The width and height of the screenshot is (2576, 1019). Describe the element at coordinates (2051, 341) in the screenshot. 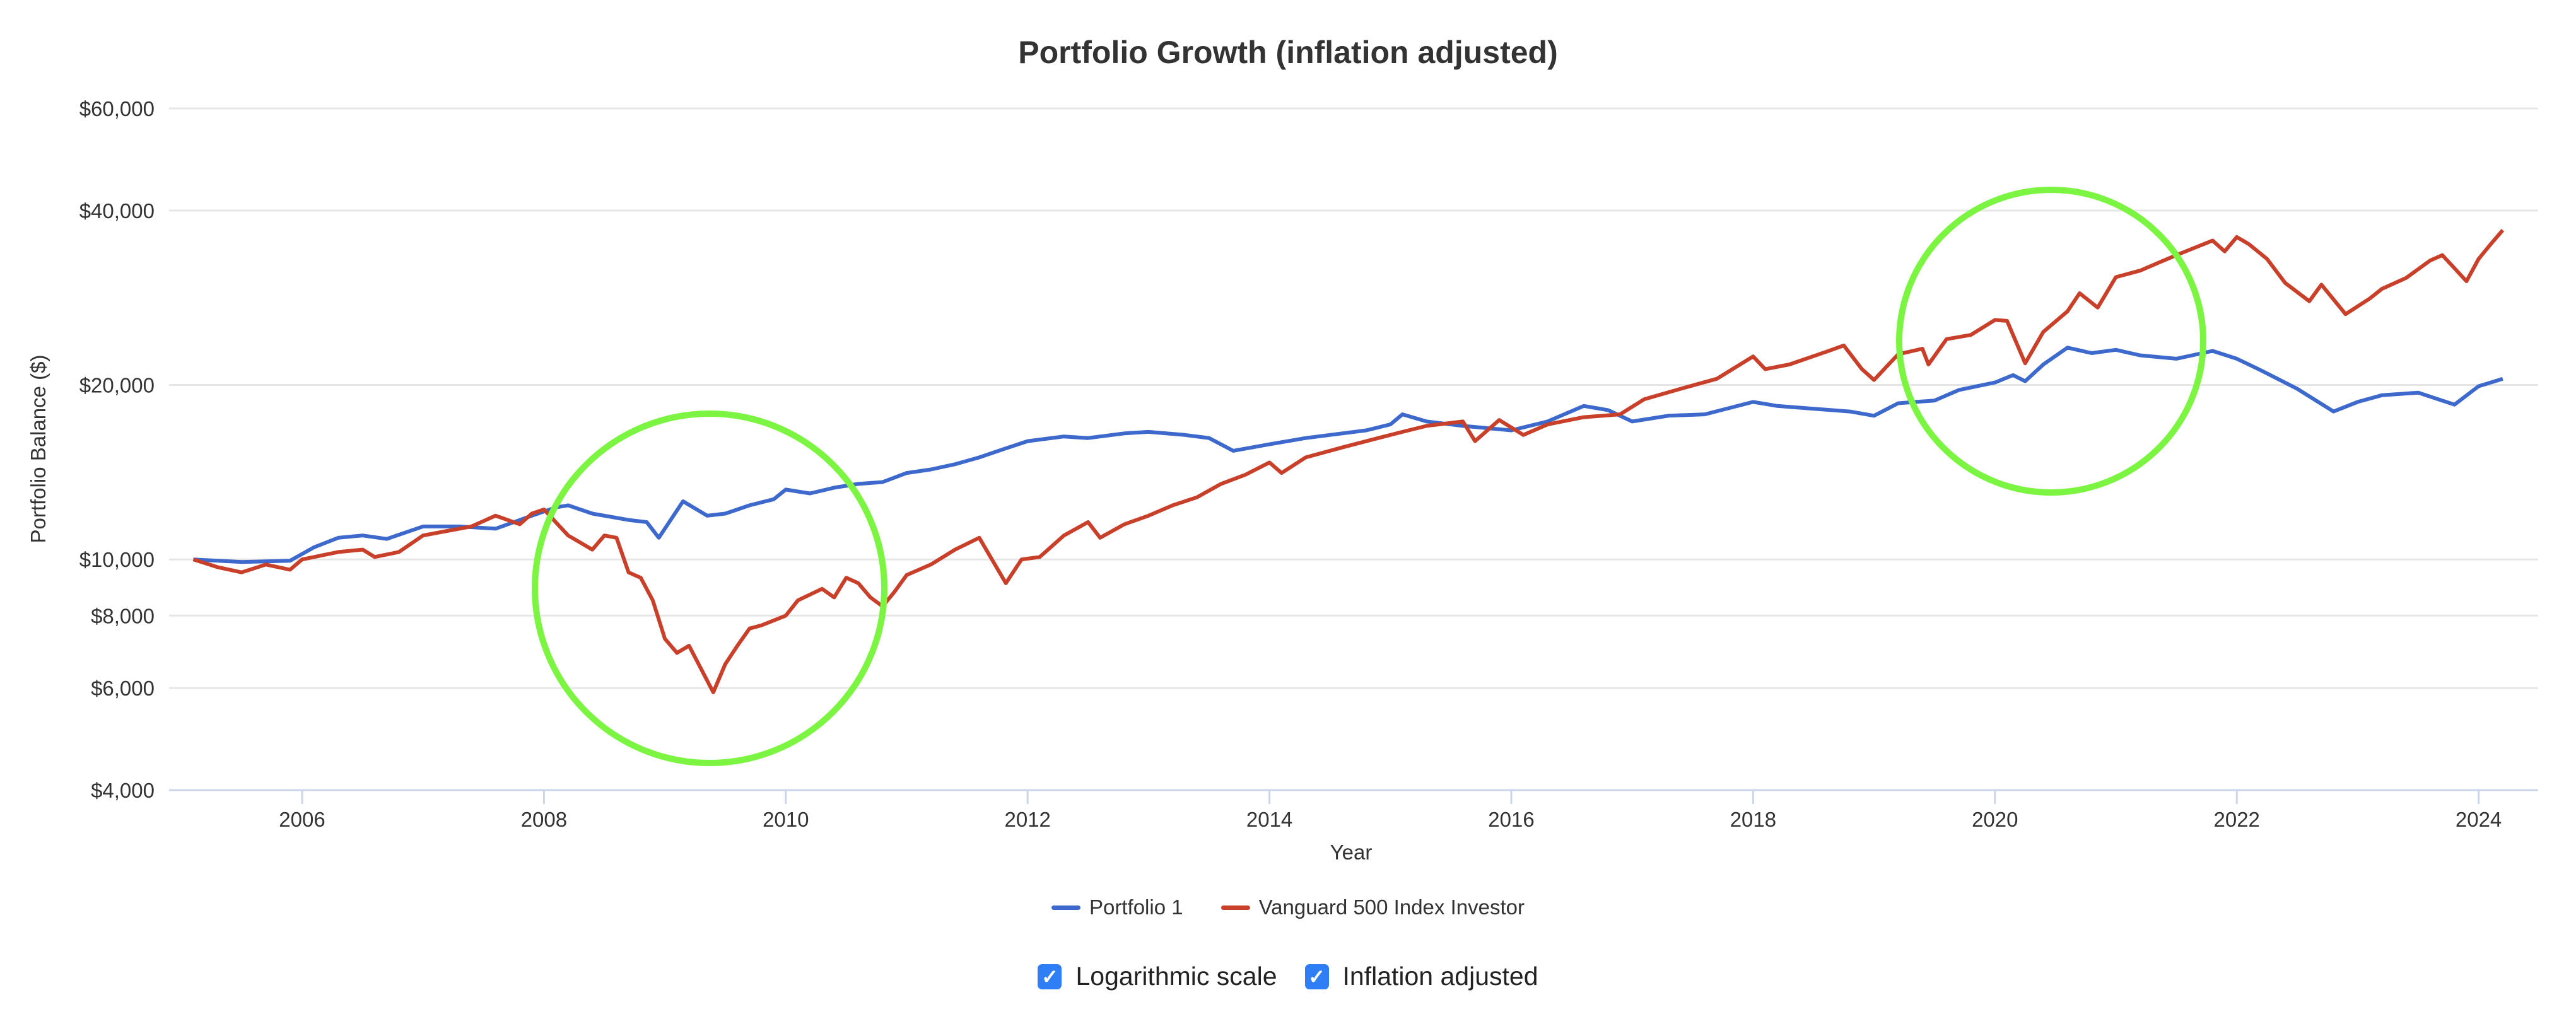

I see `highlight-circle-2020` at that location.